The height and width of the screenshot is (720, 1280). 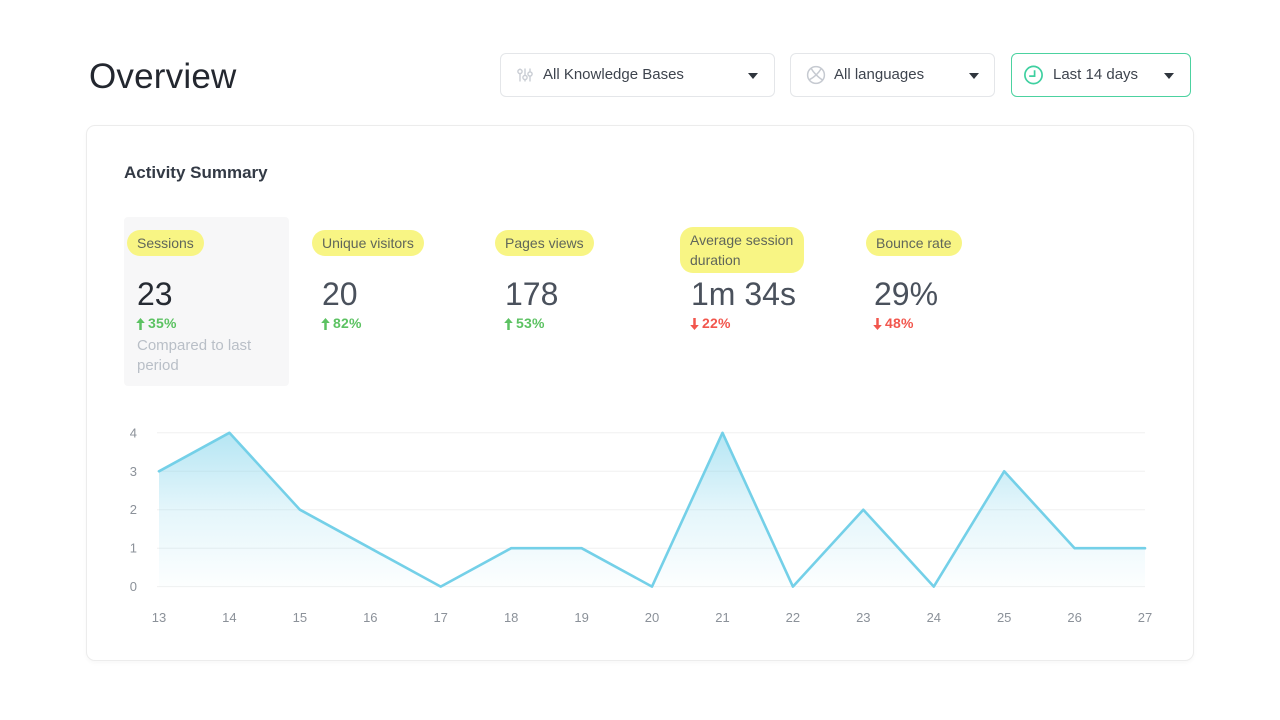 I want to click on svg-text: 17, so click(x=440, y=617).